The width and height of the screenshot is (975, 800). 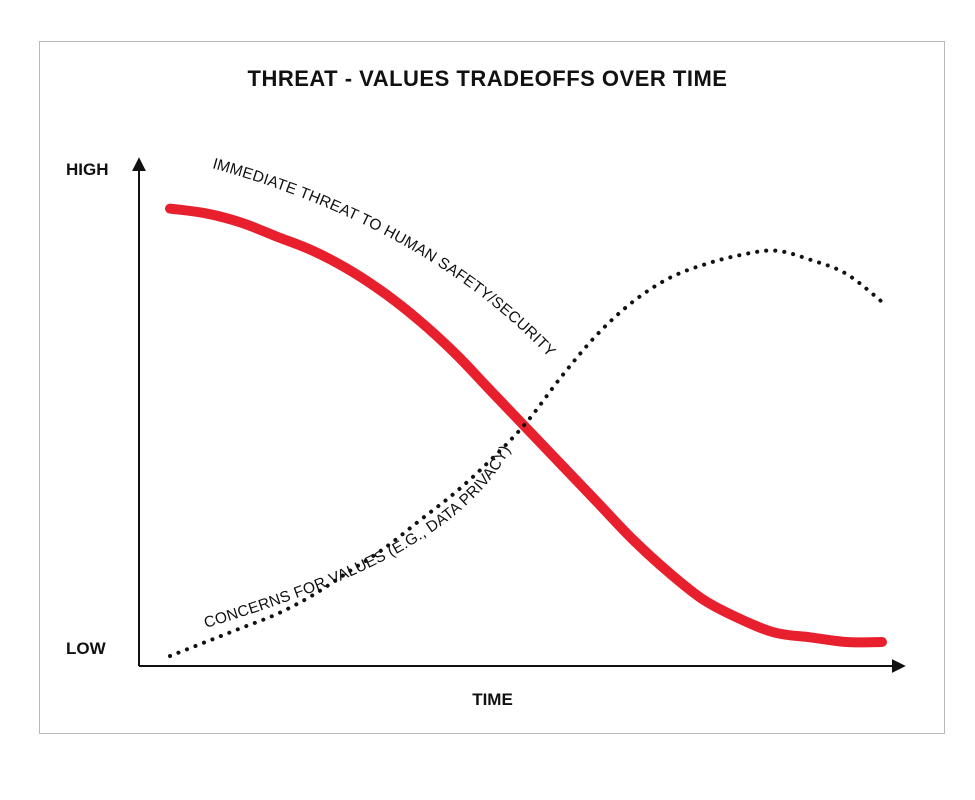 I want to click on chart-title: THREAT - VALUES TRADEOFFS OVER TIME, so click(x=487, y=78).